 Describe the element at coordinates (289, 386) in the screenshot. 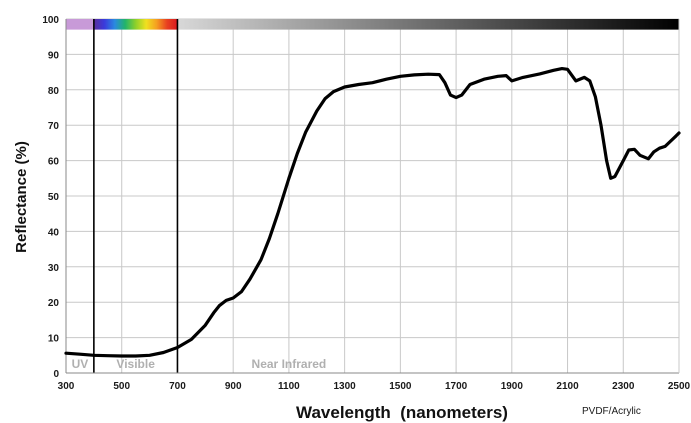

I see `x-tick-label: 1100` at that location.